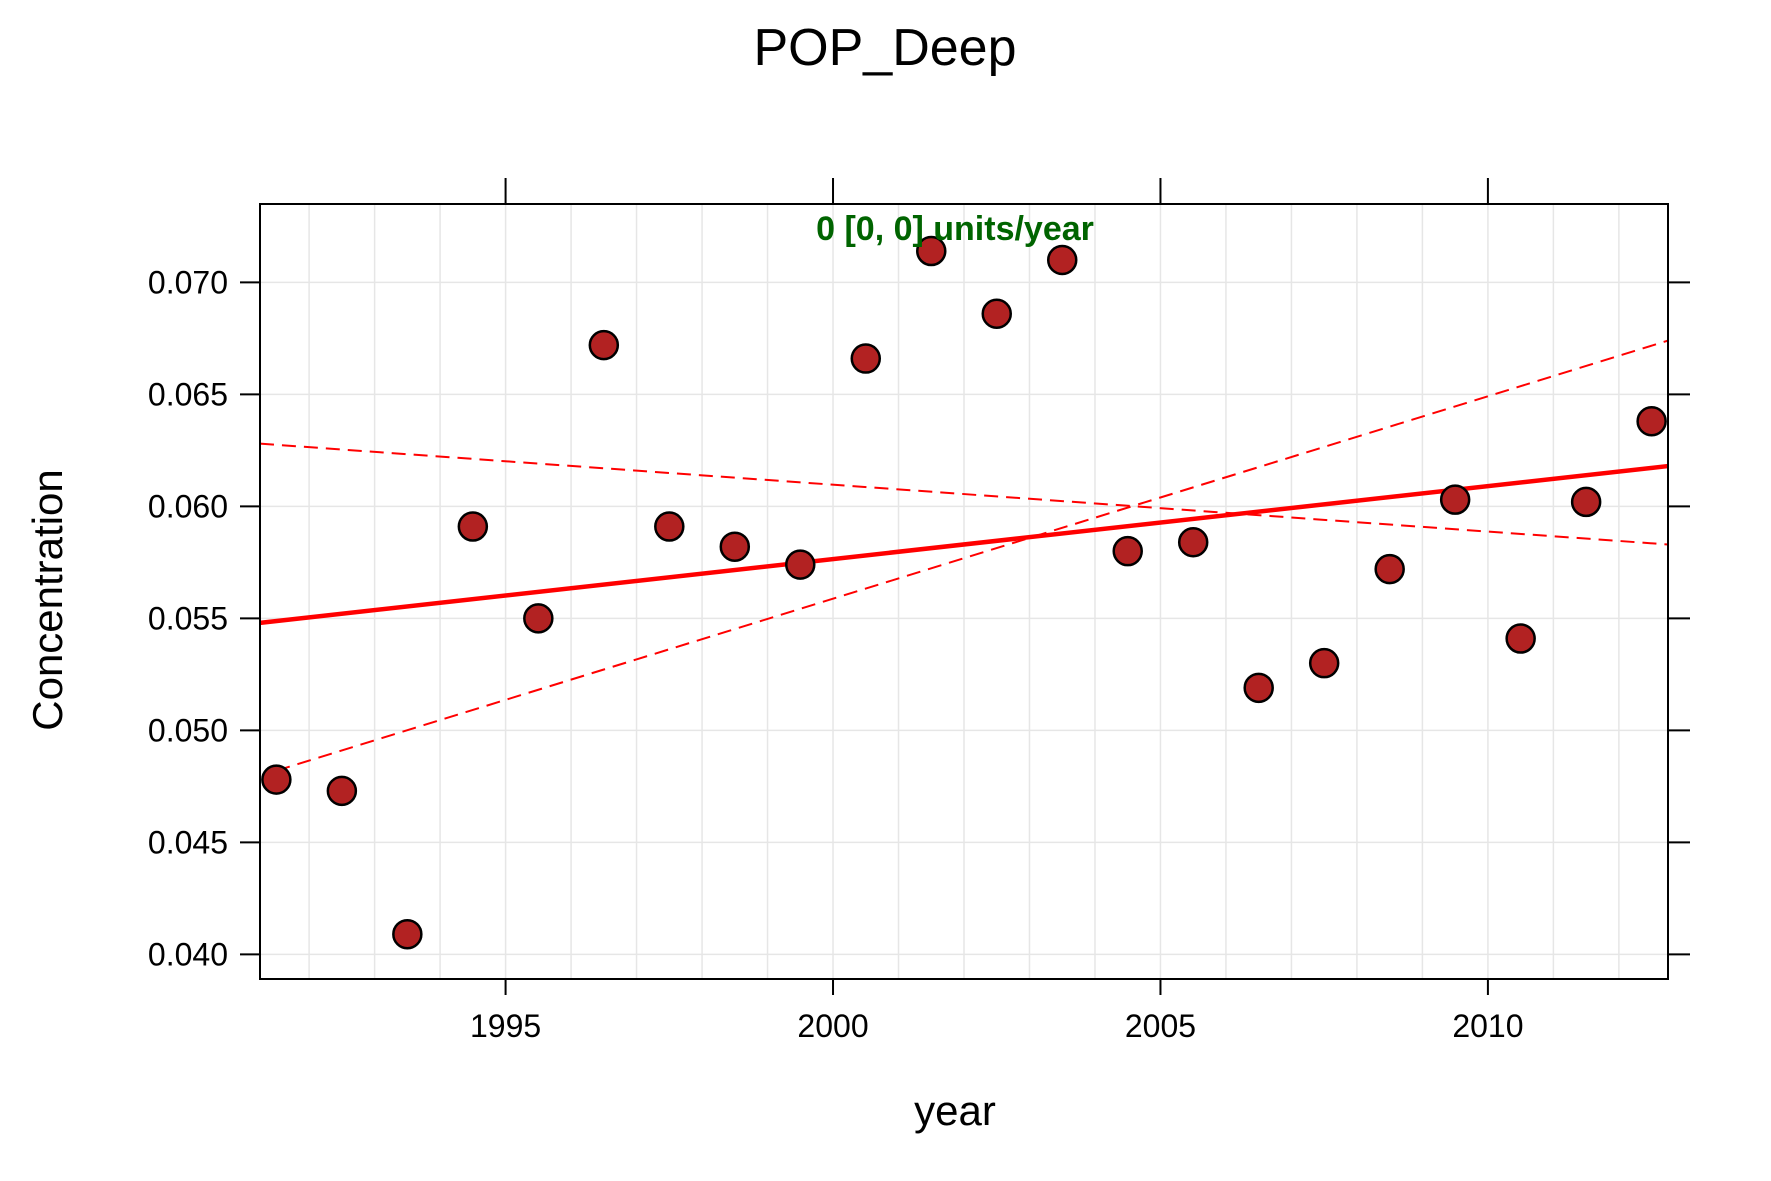 The width and height of the screenshot is (1771, 1181). Describe the element at coordinates (188, 842) in the screenshot. I see `y-tick-label: 0.045` at that location.